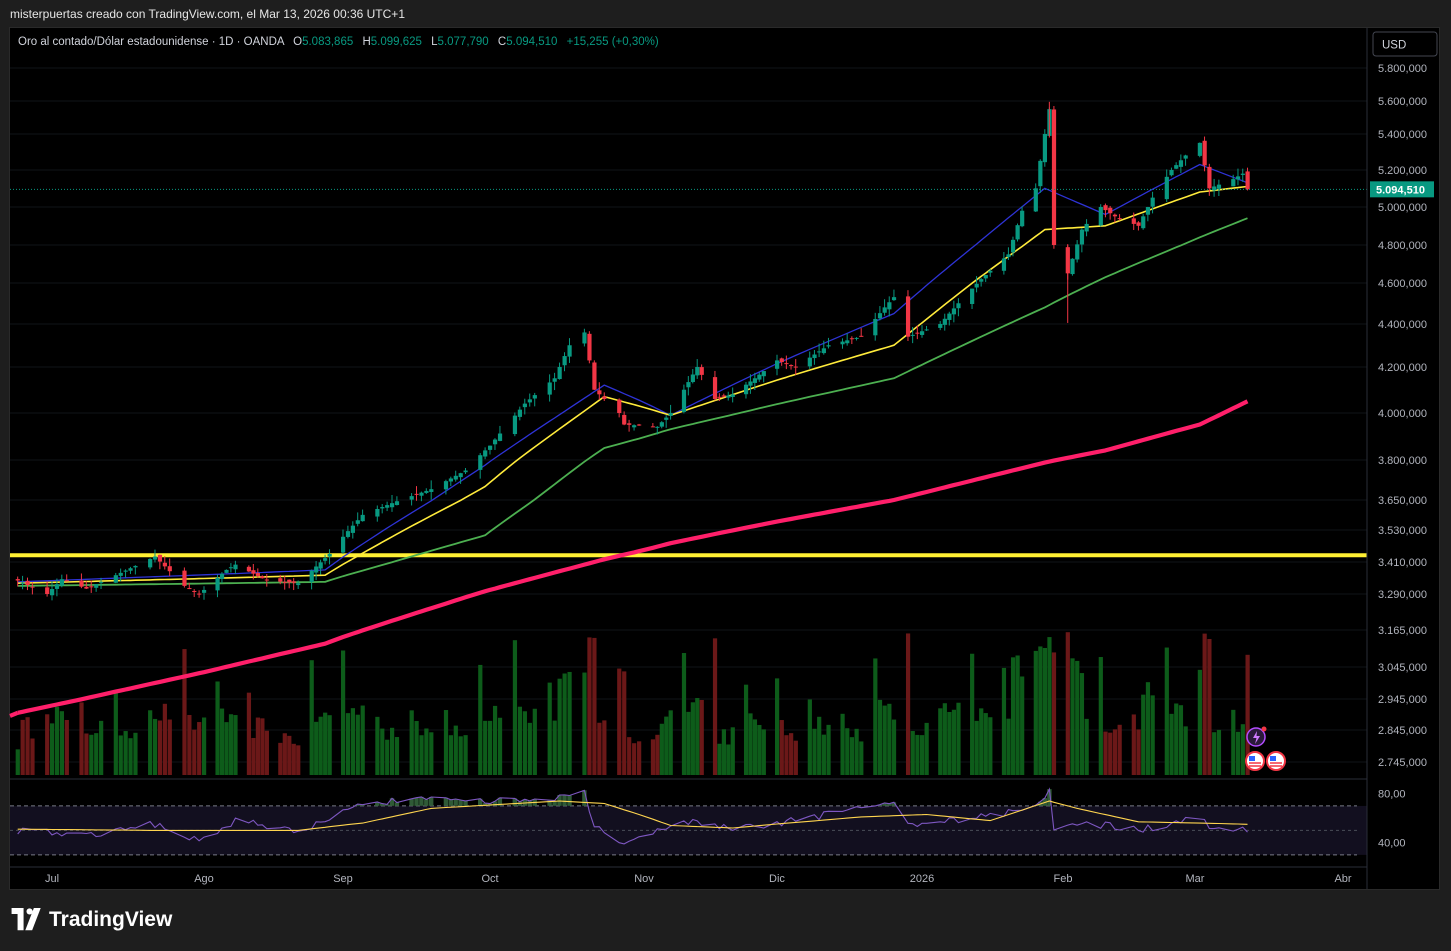 The image size is (1451, 951). What do you see at coordinates (327, 42) in the screenshot?
I see `legend-open-value: 5.083,865` at bounding box center [327, 42].